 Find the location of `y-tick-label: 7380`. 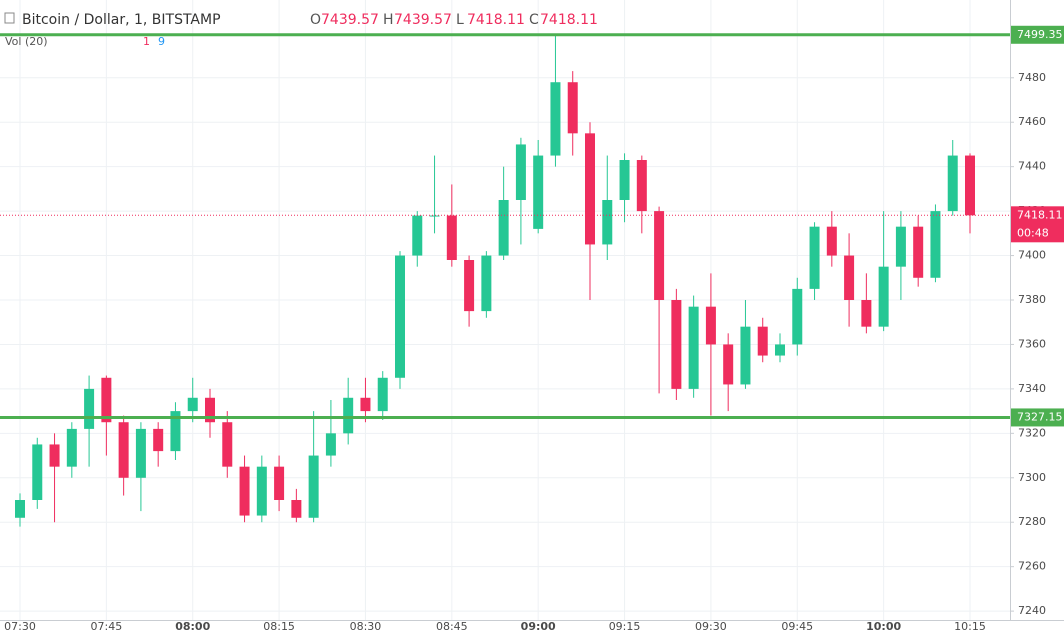

y-tick-label: 7380 is located at coordinates (1032, 299).